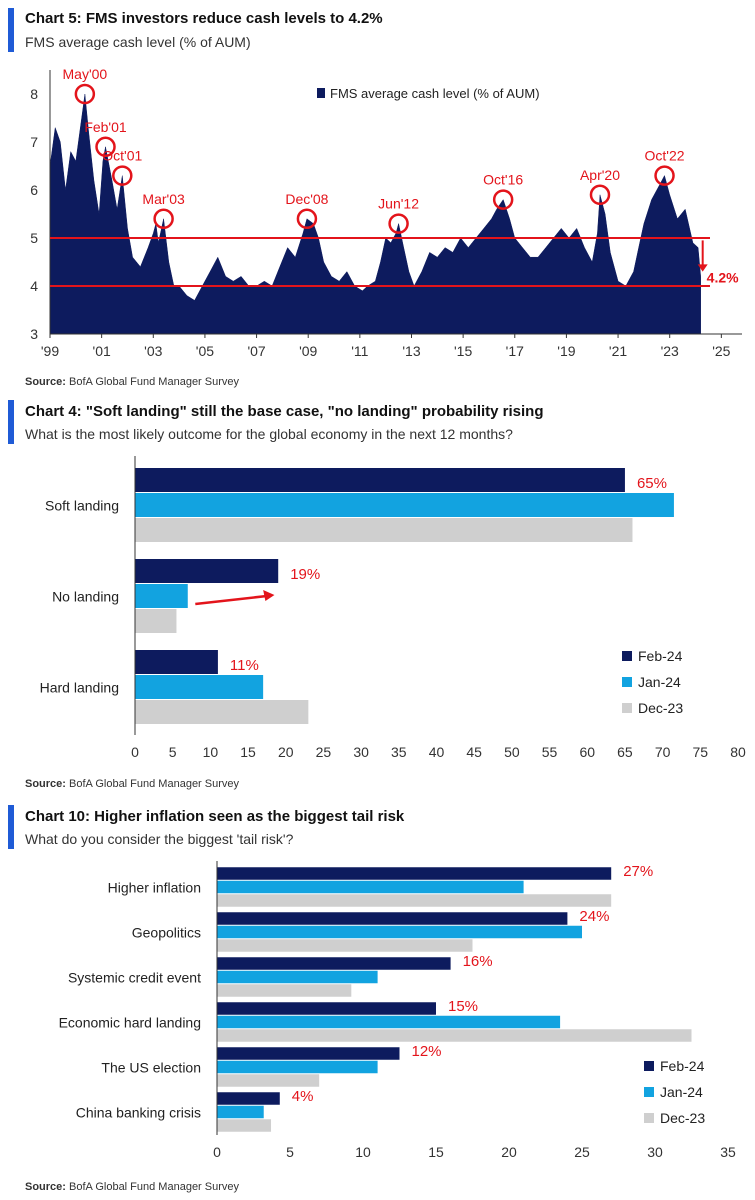  I want to click on bar-Jan-24-The US election, so click(297, 1067).